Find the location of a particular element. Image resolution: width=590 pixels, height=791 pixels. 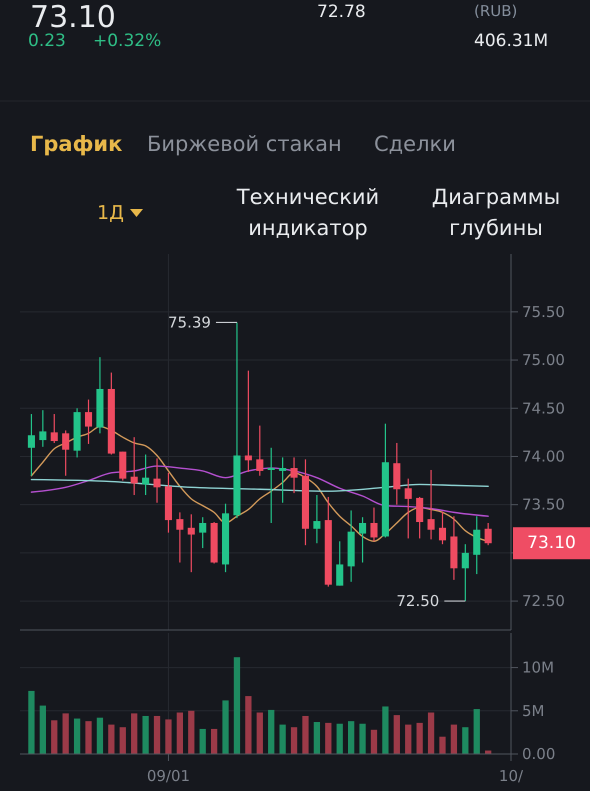

y-tick-label: 72.50 is located at coordinates (543, 601).